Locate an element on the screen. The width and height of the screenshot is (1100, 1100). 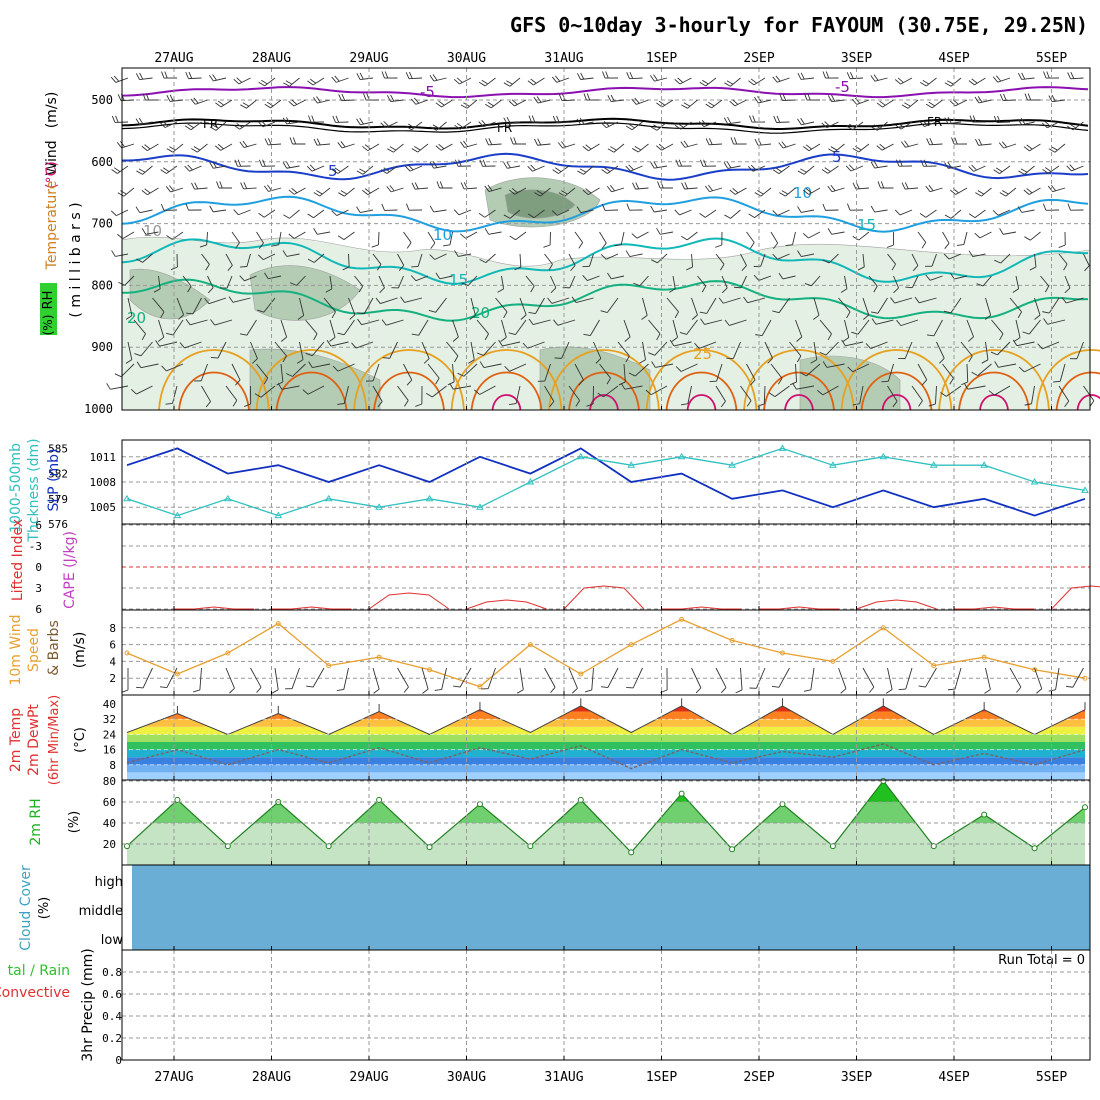
contour-label: 10 is located at coordinates (152, 231).